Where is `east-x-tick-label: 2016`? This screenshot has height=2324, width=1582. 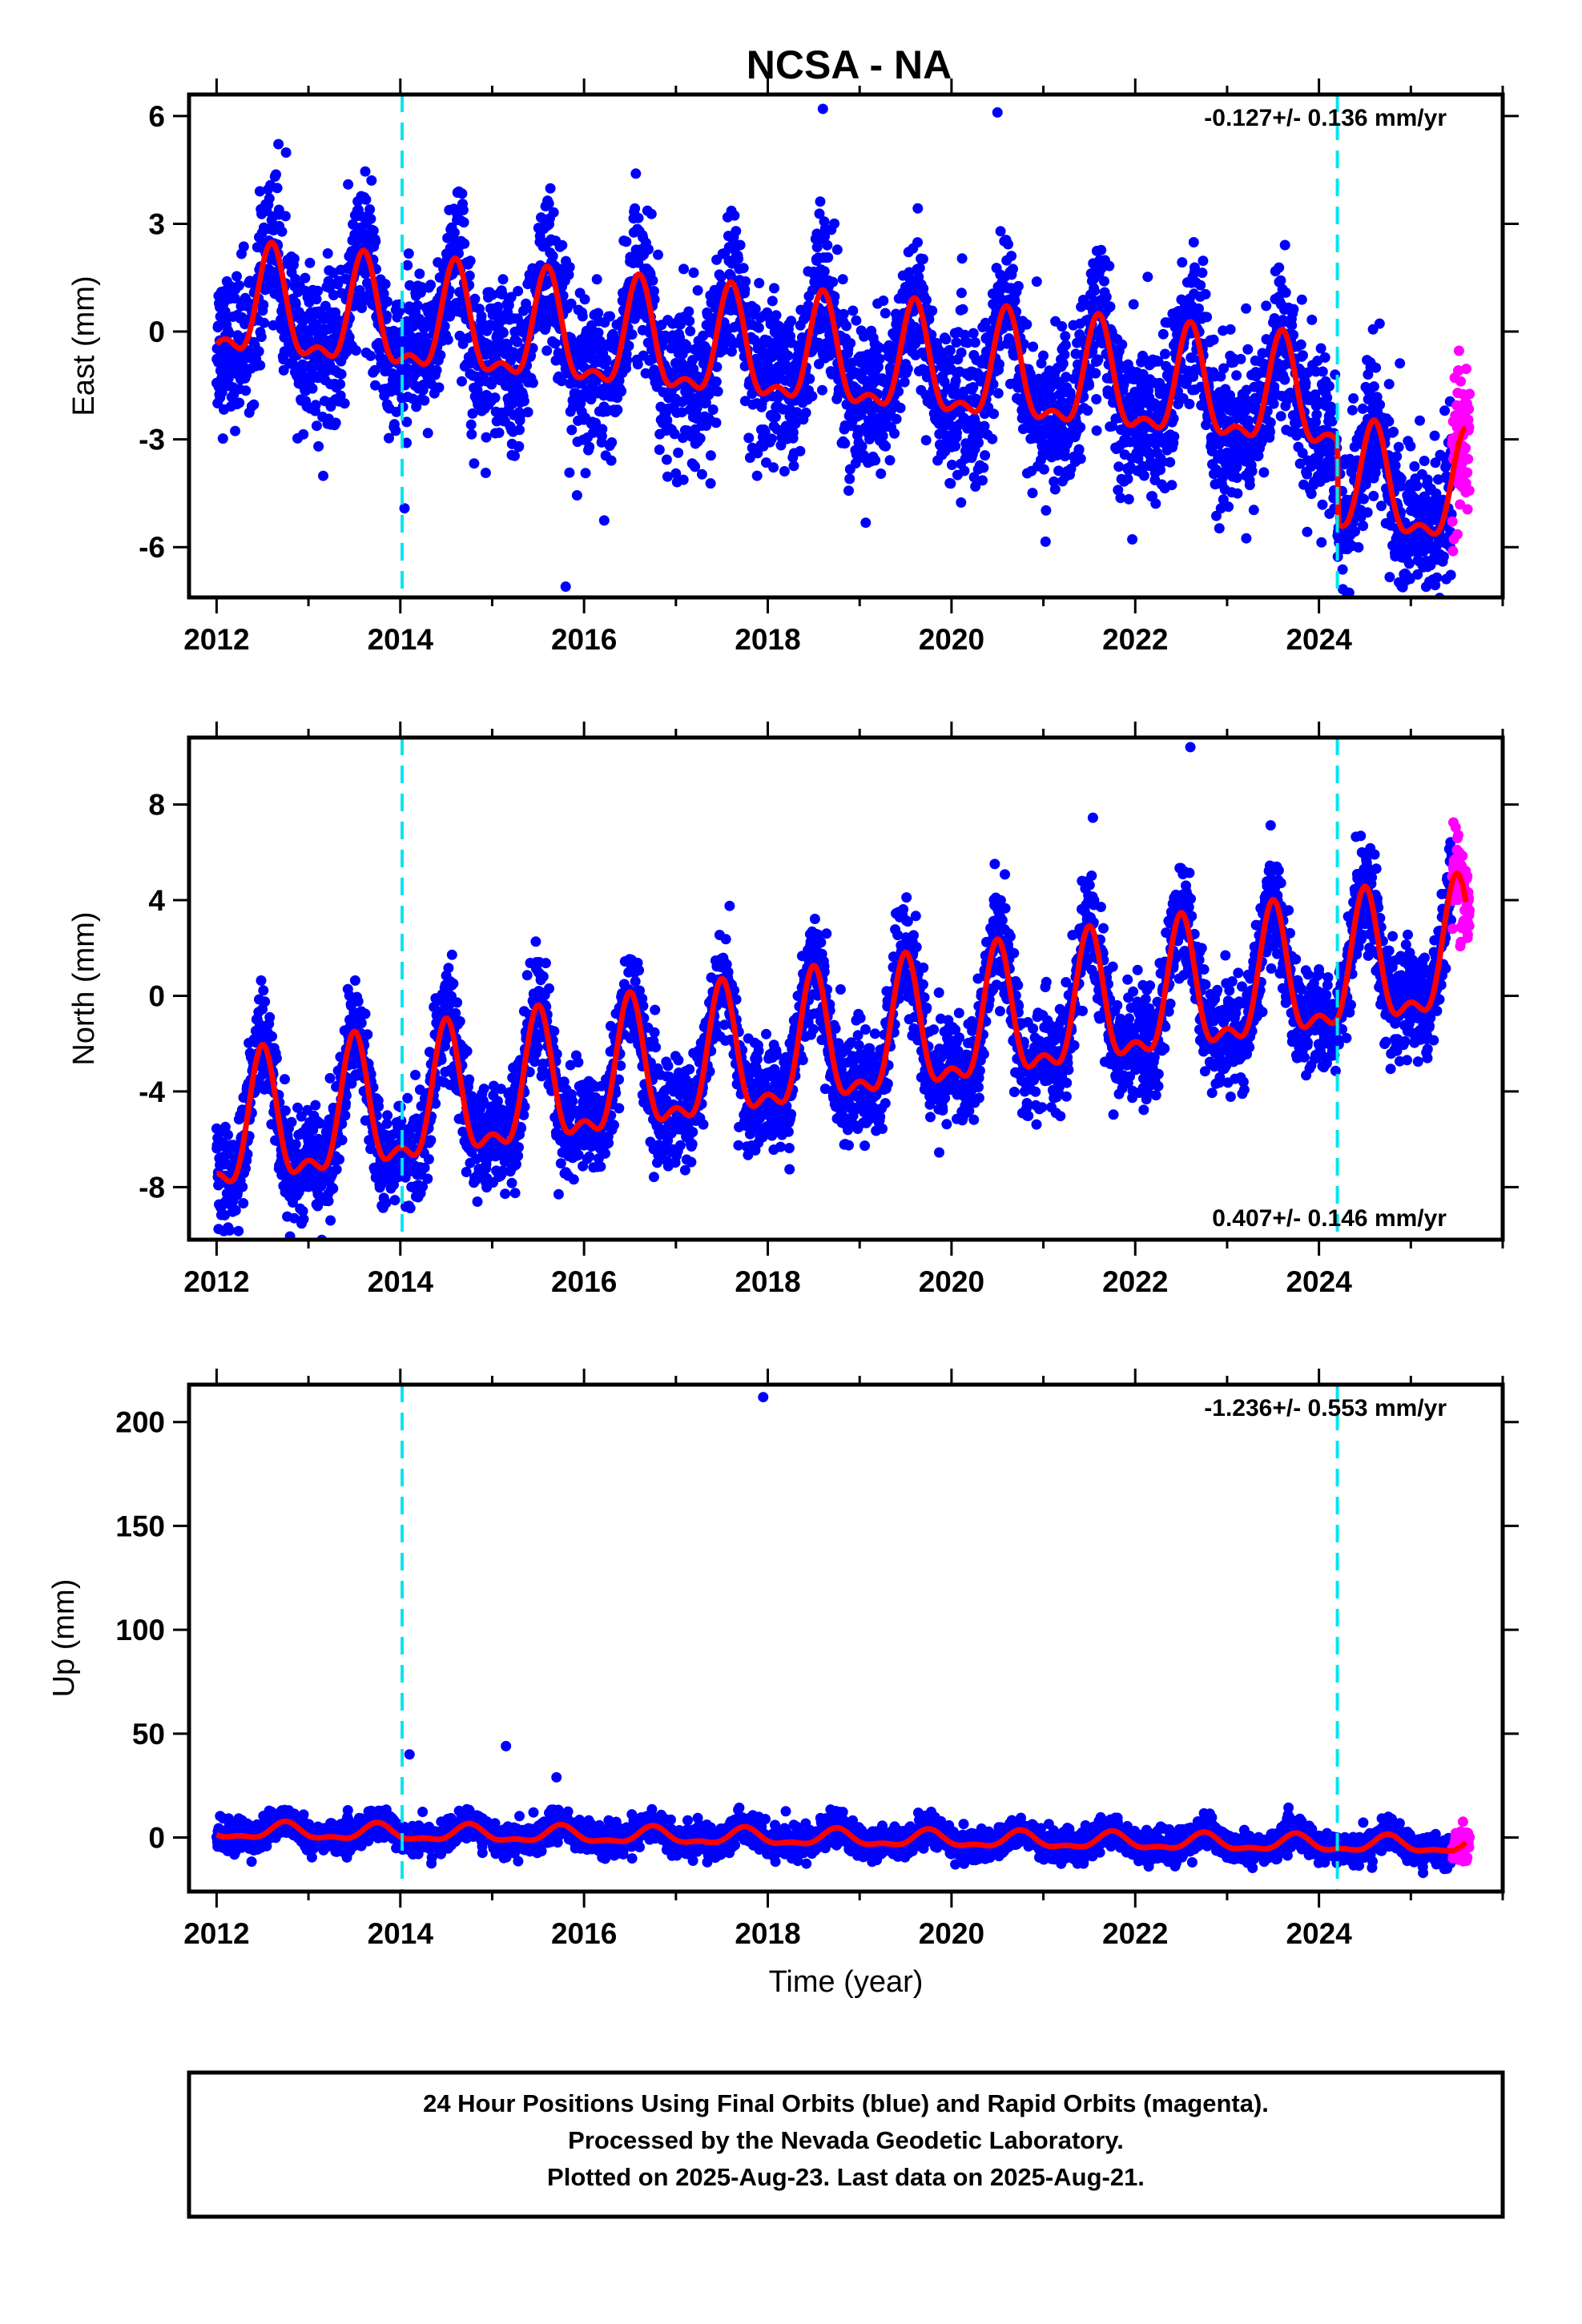 east-x-tick-label: 2016 is located at coordinates (584, 639).